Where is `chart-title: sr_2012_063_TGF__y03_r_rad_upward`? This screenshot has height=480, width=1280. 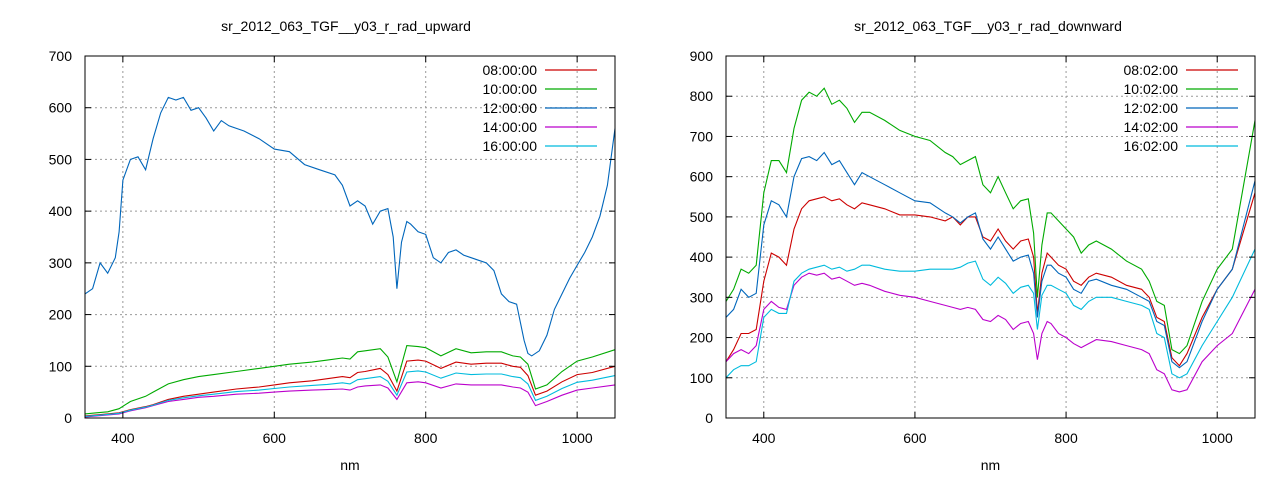 chart-title: sr_2012_063_TGF__y03_r_rad_upward is located at coordinates (346, 26).